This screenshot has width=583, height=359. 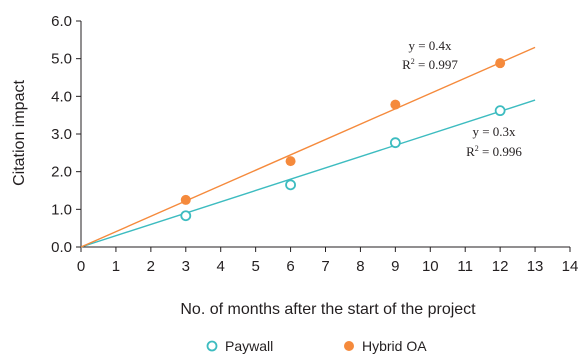 What do you see at coordinates (360, 266) in the screenshot?
I see `x-tick-label: 8` at bounding box center [360, 266].